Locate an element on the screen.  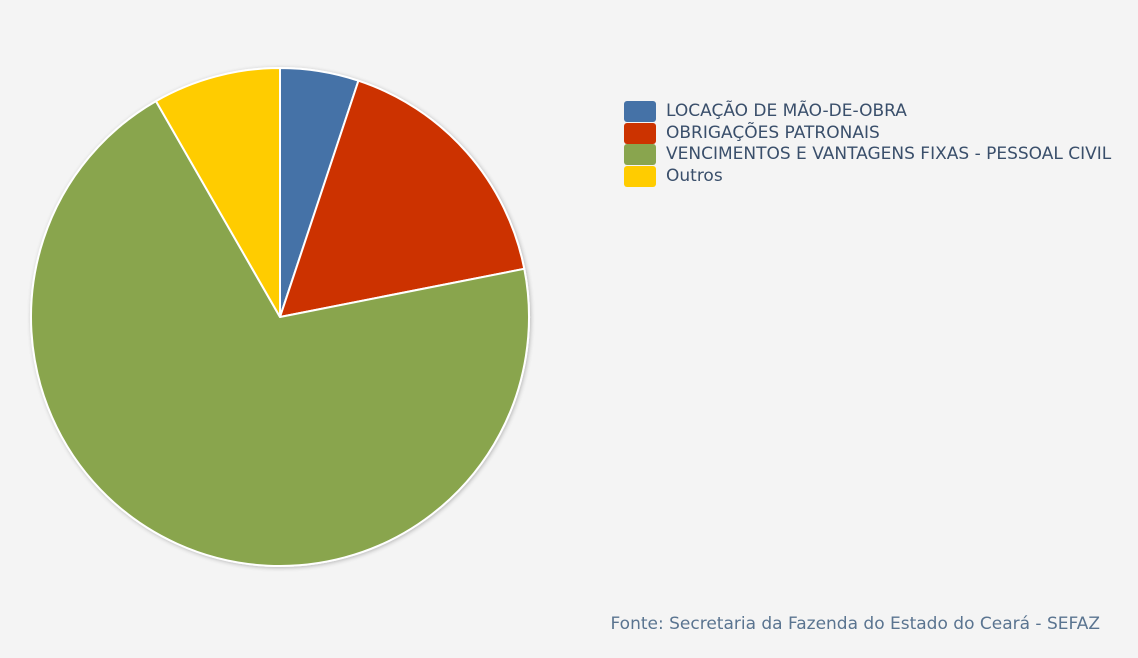
legend-label: OBRIGAÇÕES PATRONAIS is located at coordinates (773, 132).